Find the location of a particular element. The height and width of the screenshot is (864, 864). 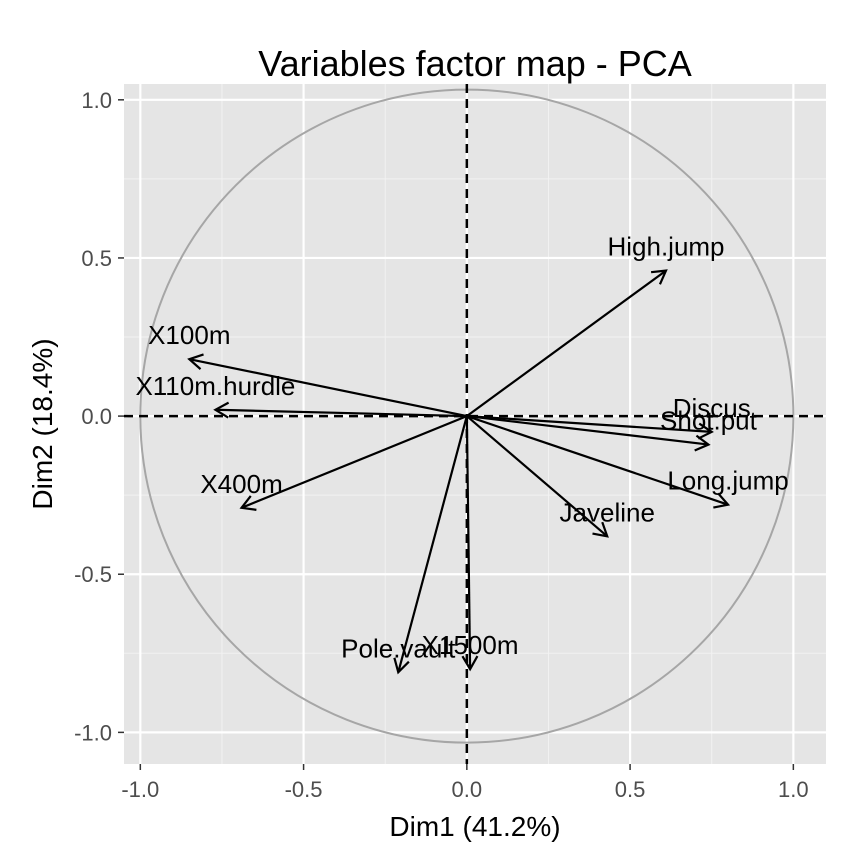

arrow-long-jump is located at coordinates (598, 462).